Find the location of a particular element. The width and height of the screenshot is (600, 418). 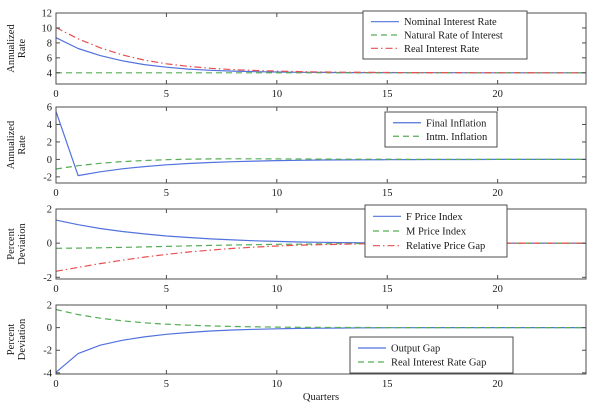

y-tick-label: 10 is located at coordinates (47, 28).